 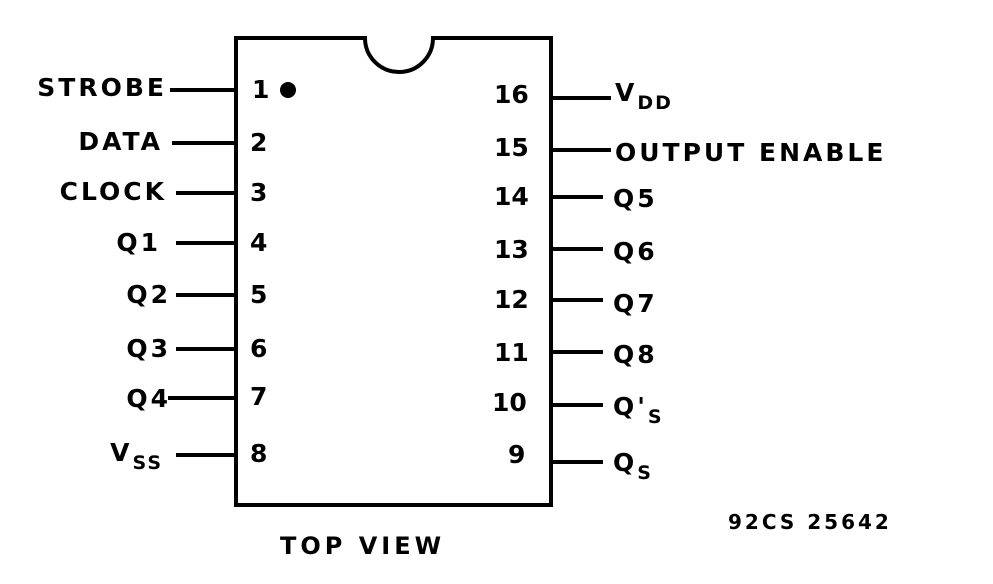 What do you see at coordinates (363, 546) in the screenshot?
I see `view-label: TOP VIEW` at bounding box center [363, 546].